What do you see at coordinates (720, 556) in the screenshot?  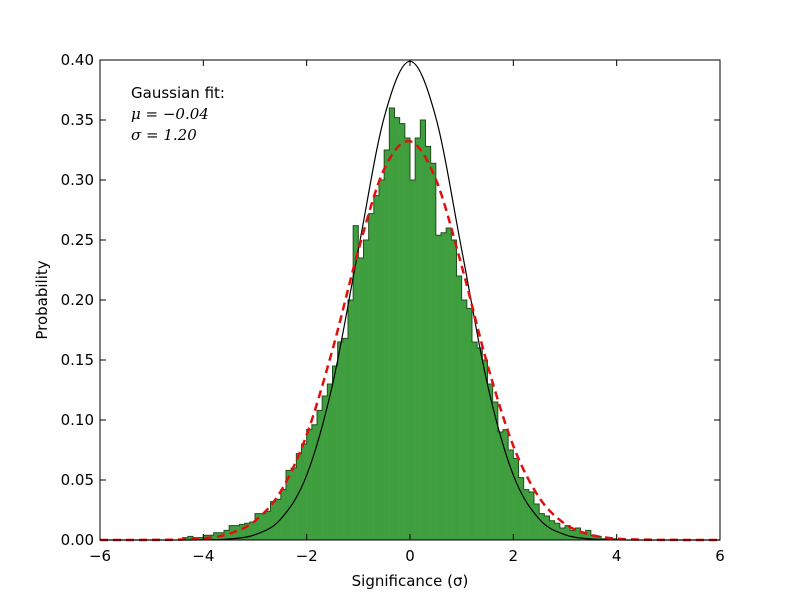 I see `x-tick-label: 6` at bounding box center [720, 556].